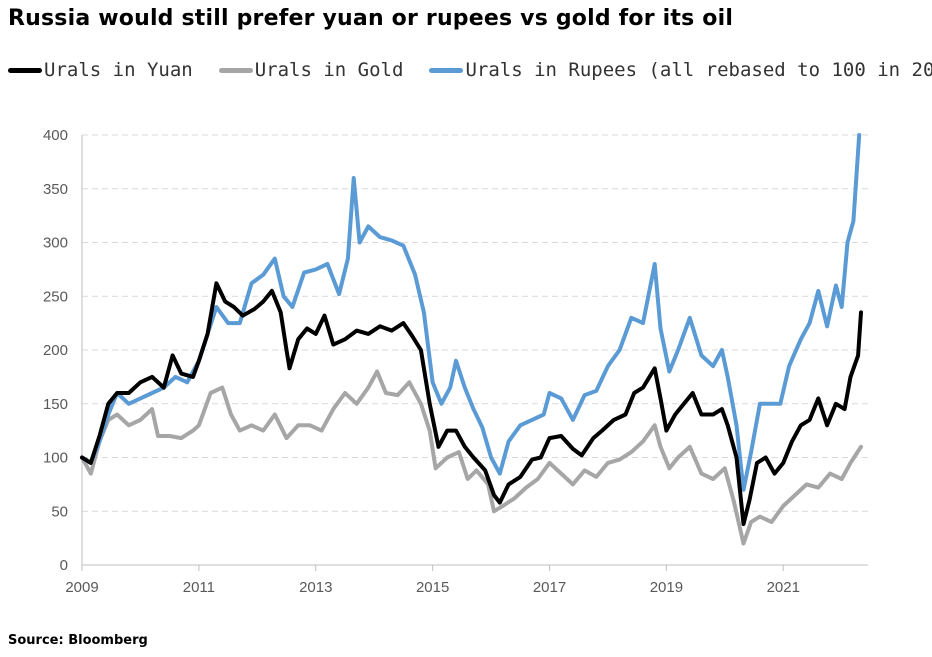  Describe the element at coordinates (783, 587) in the screenshot. I see `x-tick-label: 2021` at that location.